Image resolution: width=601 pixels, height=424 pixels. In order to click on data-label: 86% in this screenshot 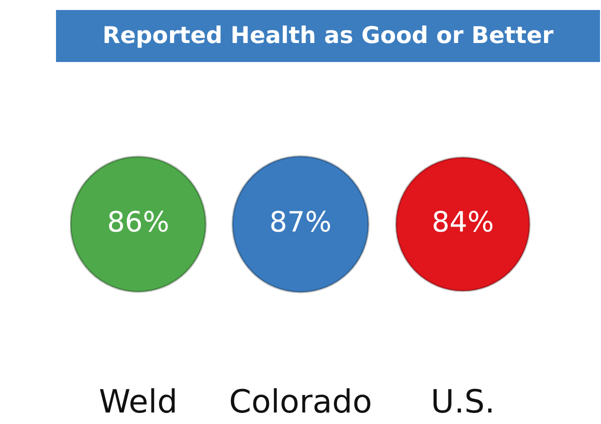, I will do `click(138, 221)`.